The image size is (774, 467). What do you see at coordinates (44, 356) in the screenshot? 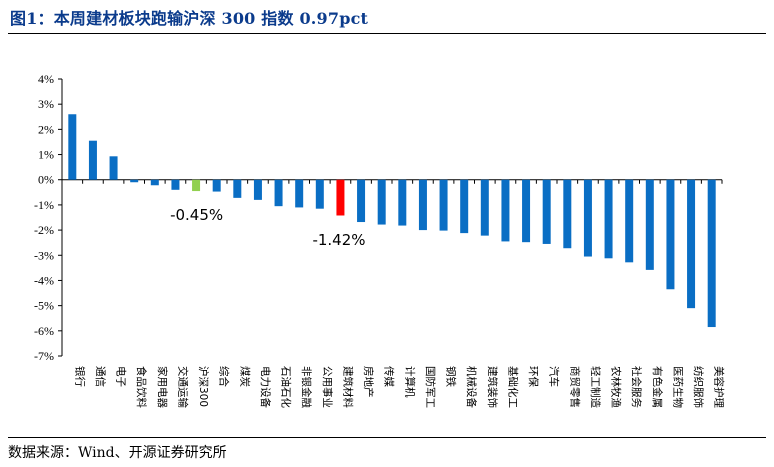
I see `y-tick-label: -7%` at bounding box center [44, 356].